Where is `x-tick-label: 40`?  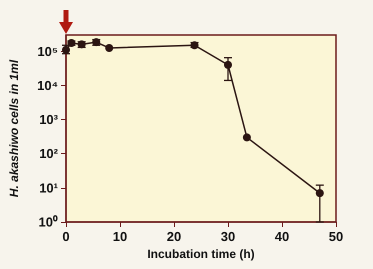 x-tick-label: 40 is located at coordinates (282, 236).